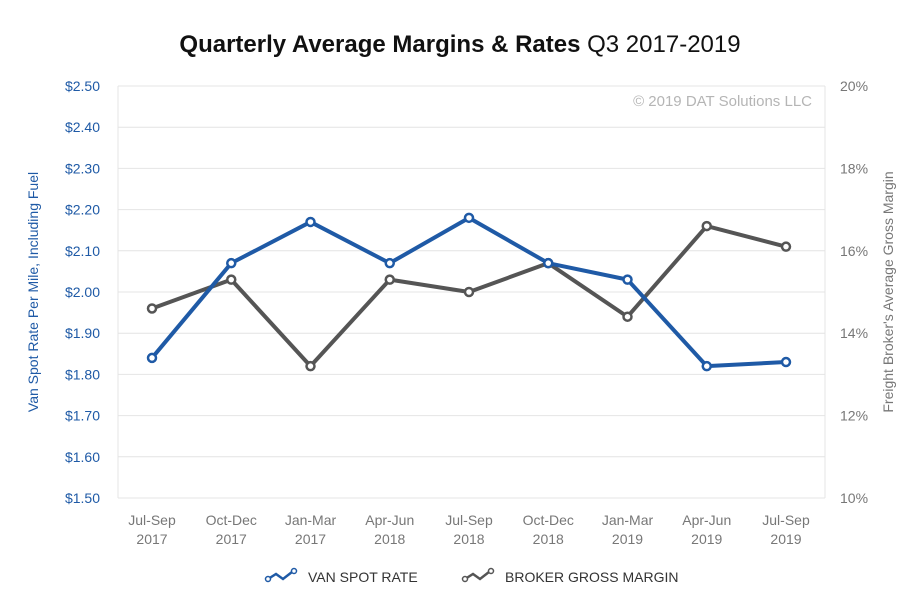 This screenshot has width=920, height=607. Describe the element at coordinates (82, 127) in the screenshot. I see `left-tick-label: $2.40` at that location.